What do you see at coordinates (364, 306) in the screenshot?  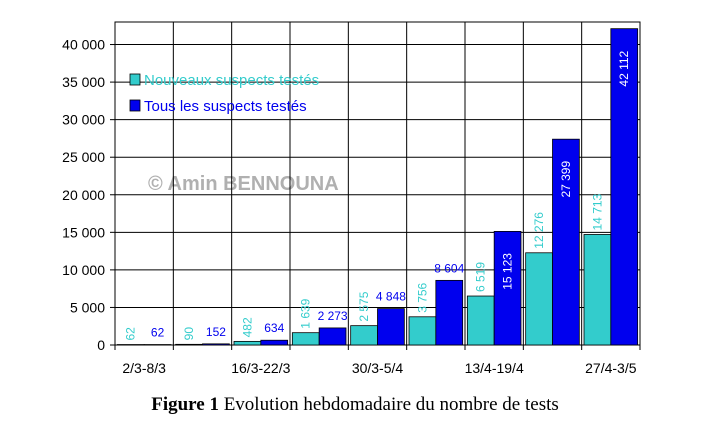 I see `value-label: 2 575` at bounding box center [364, 306].